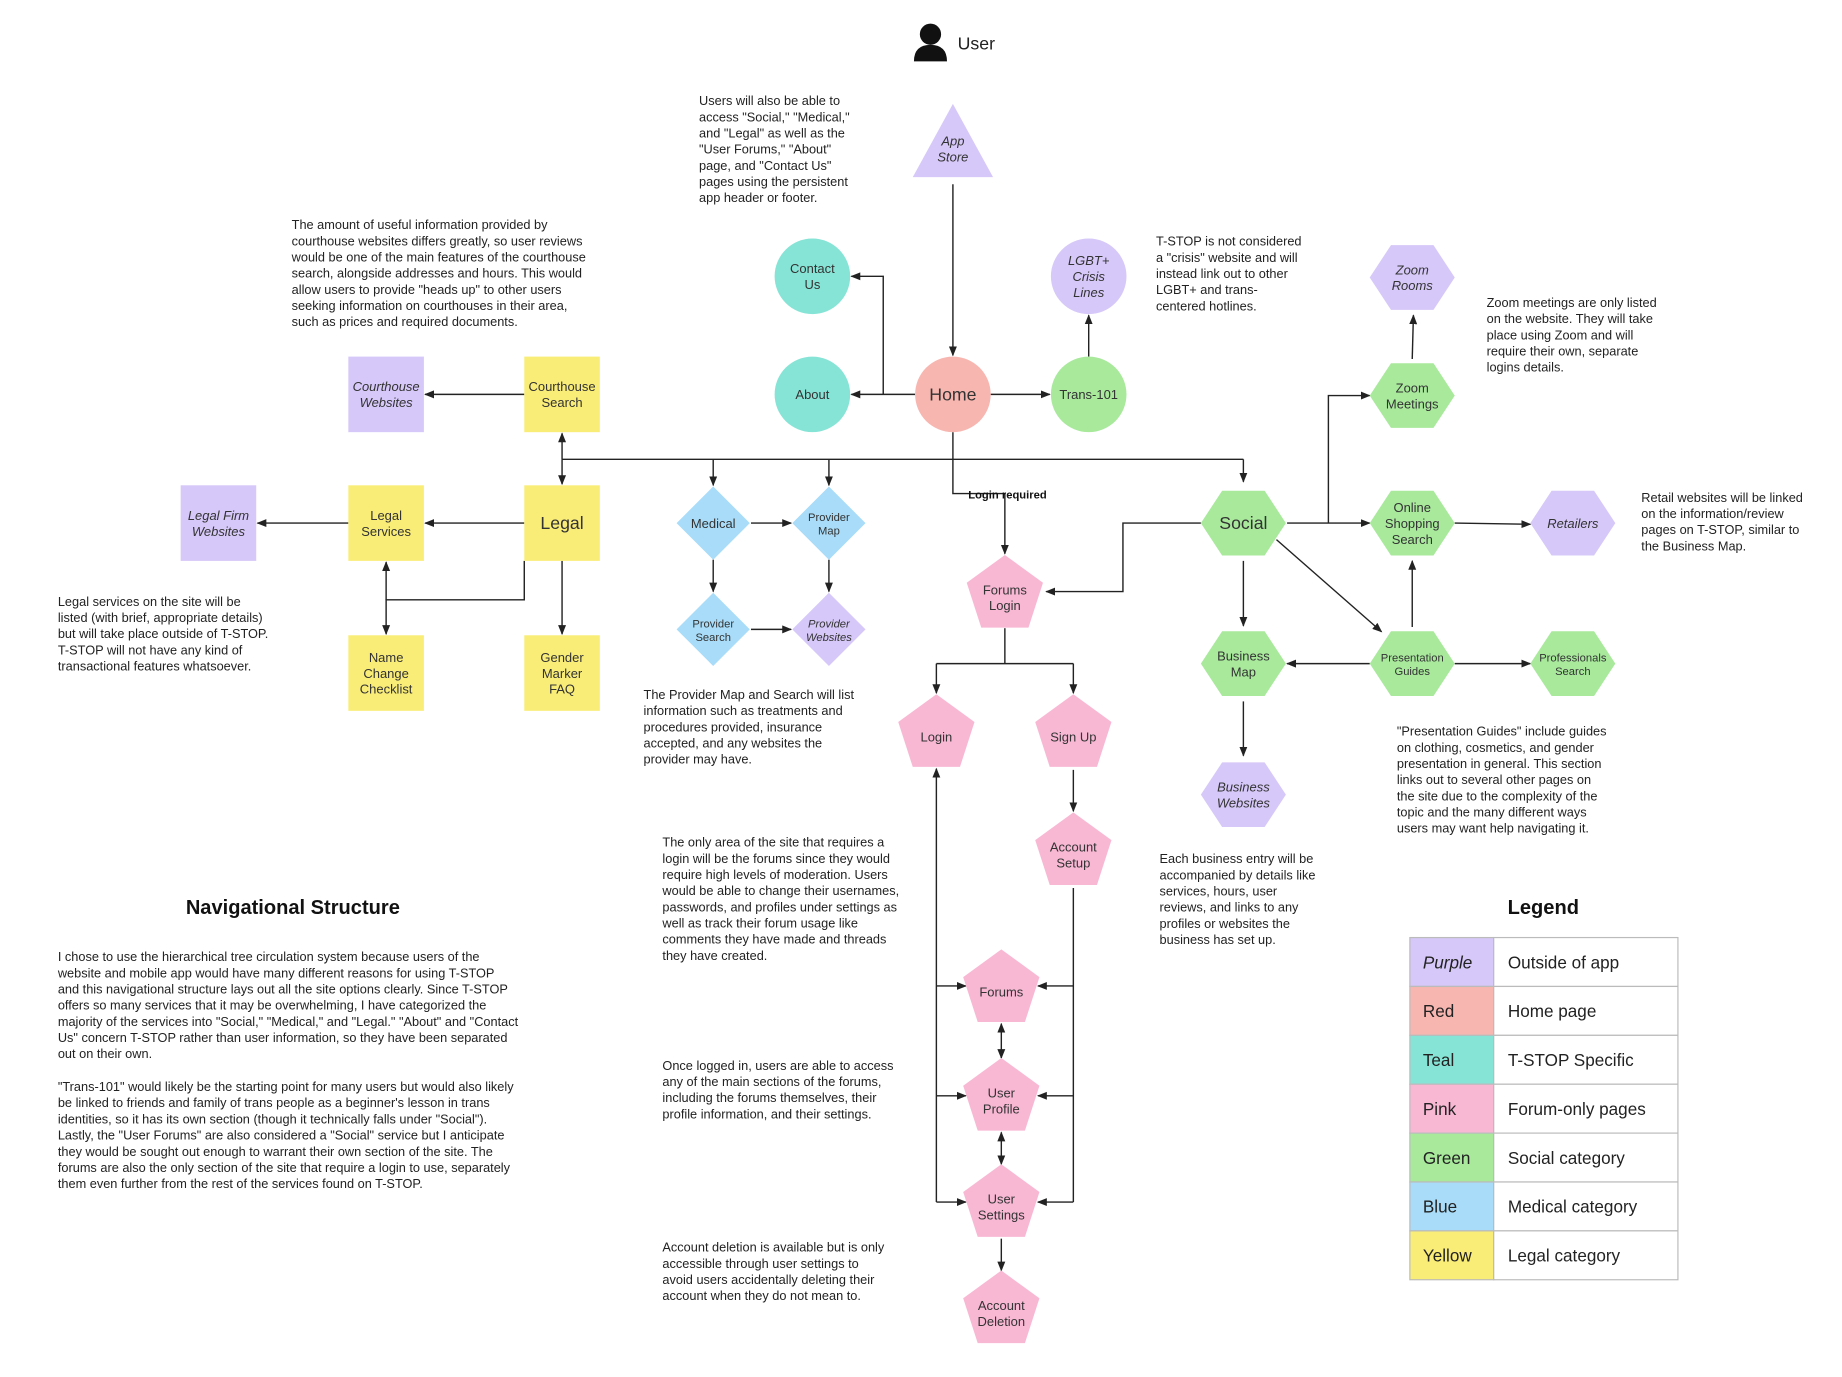 The image size is (1842, 1377). Describe the element at coordinates (1412, 507) in the screenshot. I see `node-label: Online` at that location.